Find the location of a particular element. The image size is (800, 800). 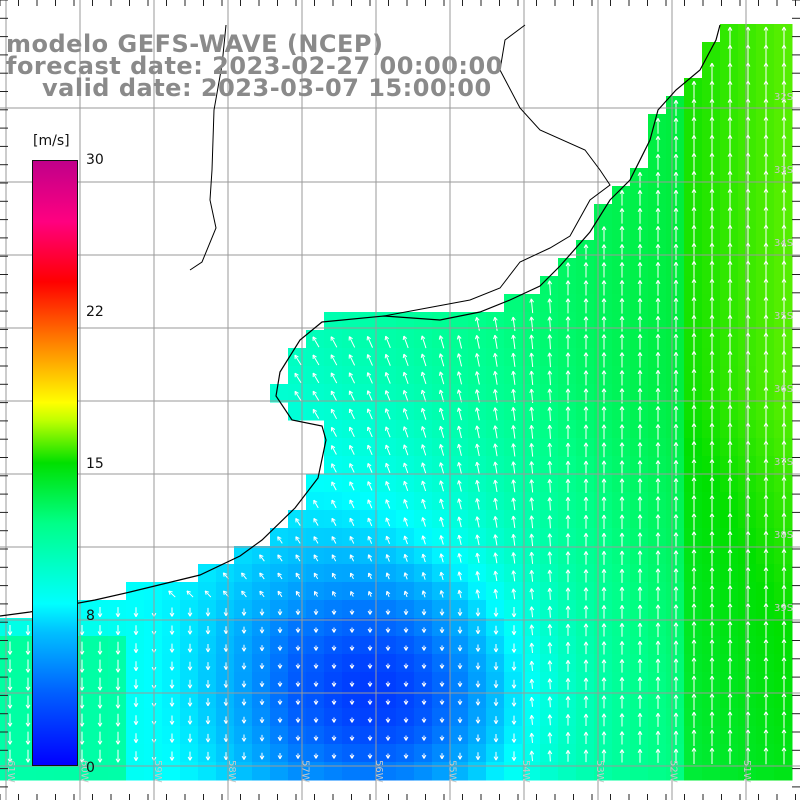

lat-label: 37S is located at coordinates (783, 462).